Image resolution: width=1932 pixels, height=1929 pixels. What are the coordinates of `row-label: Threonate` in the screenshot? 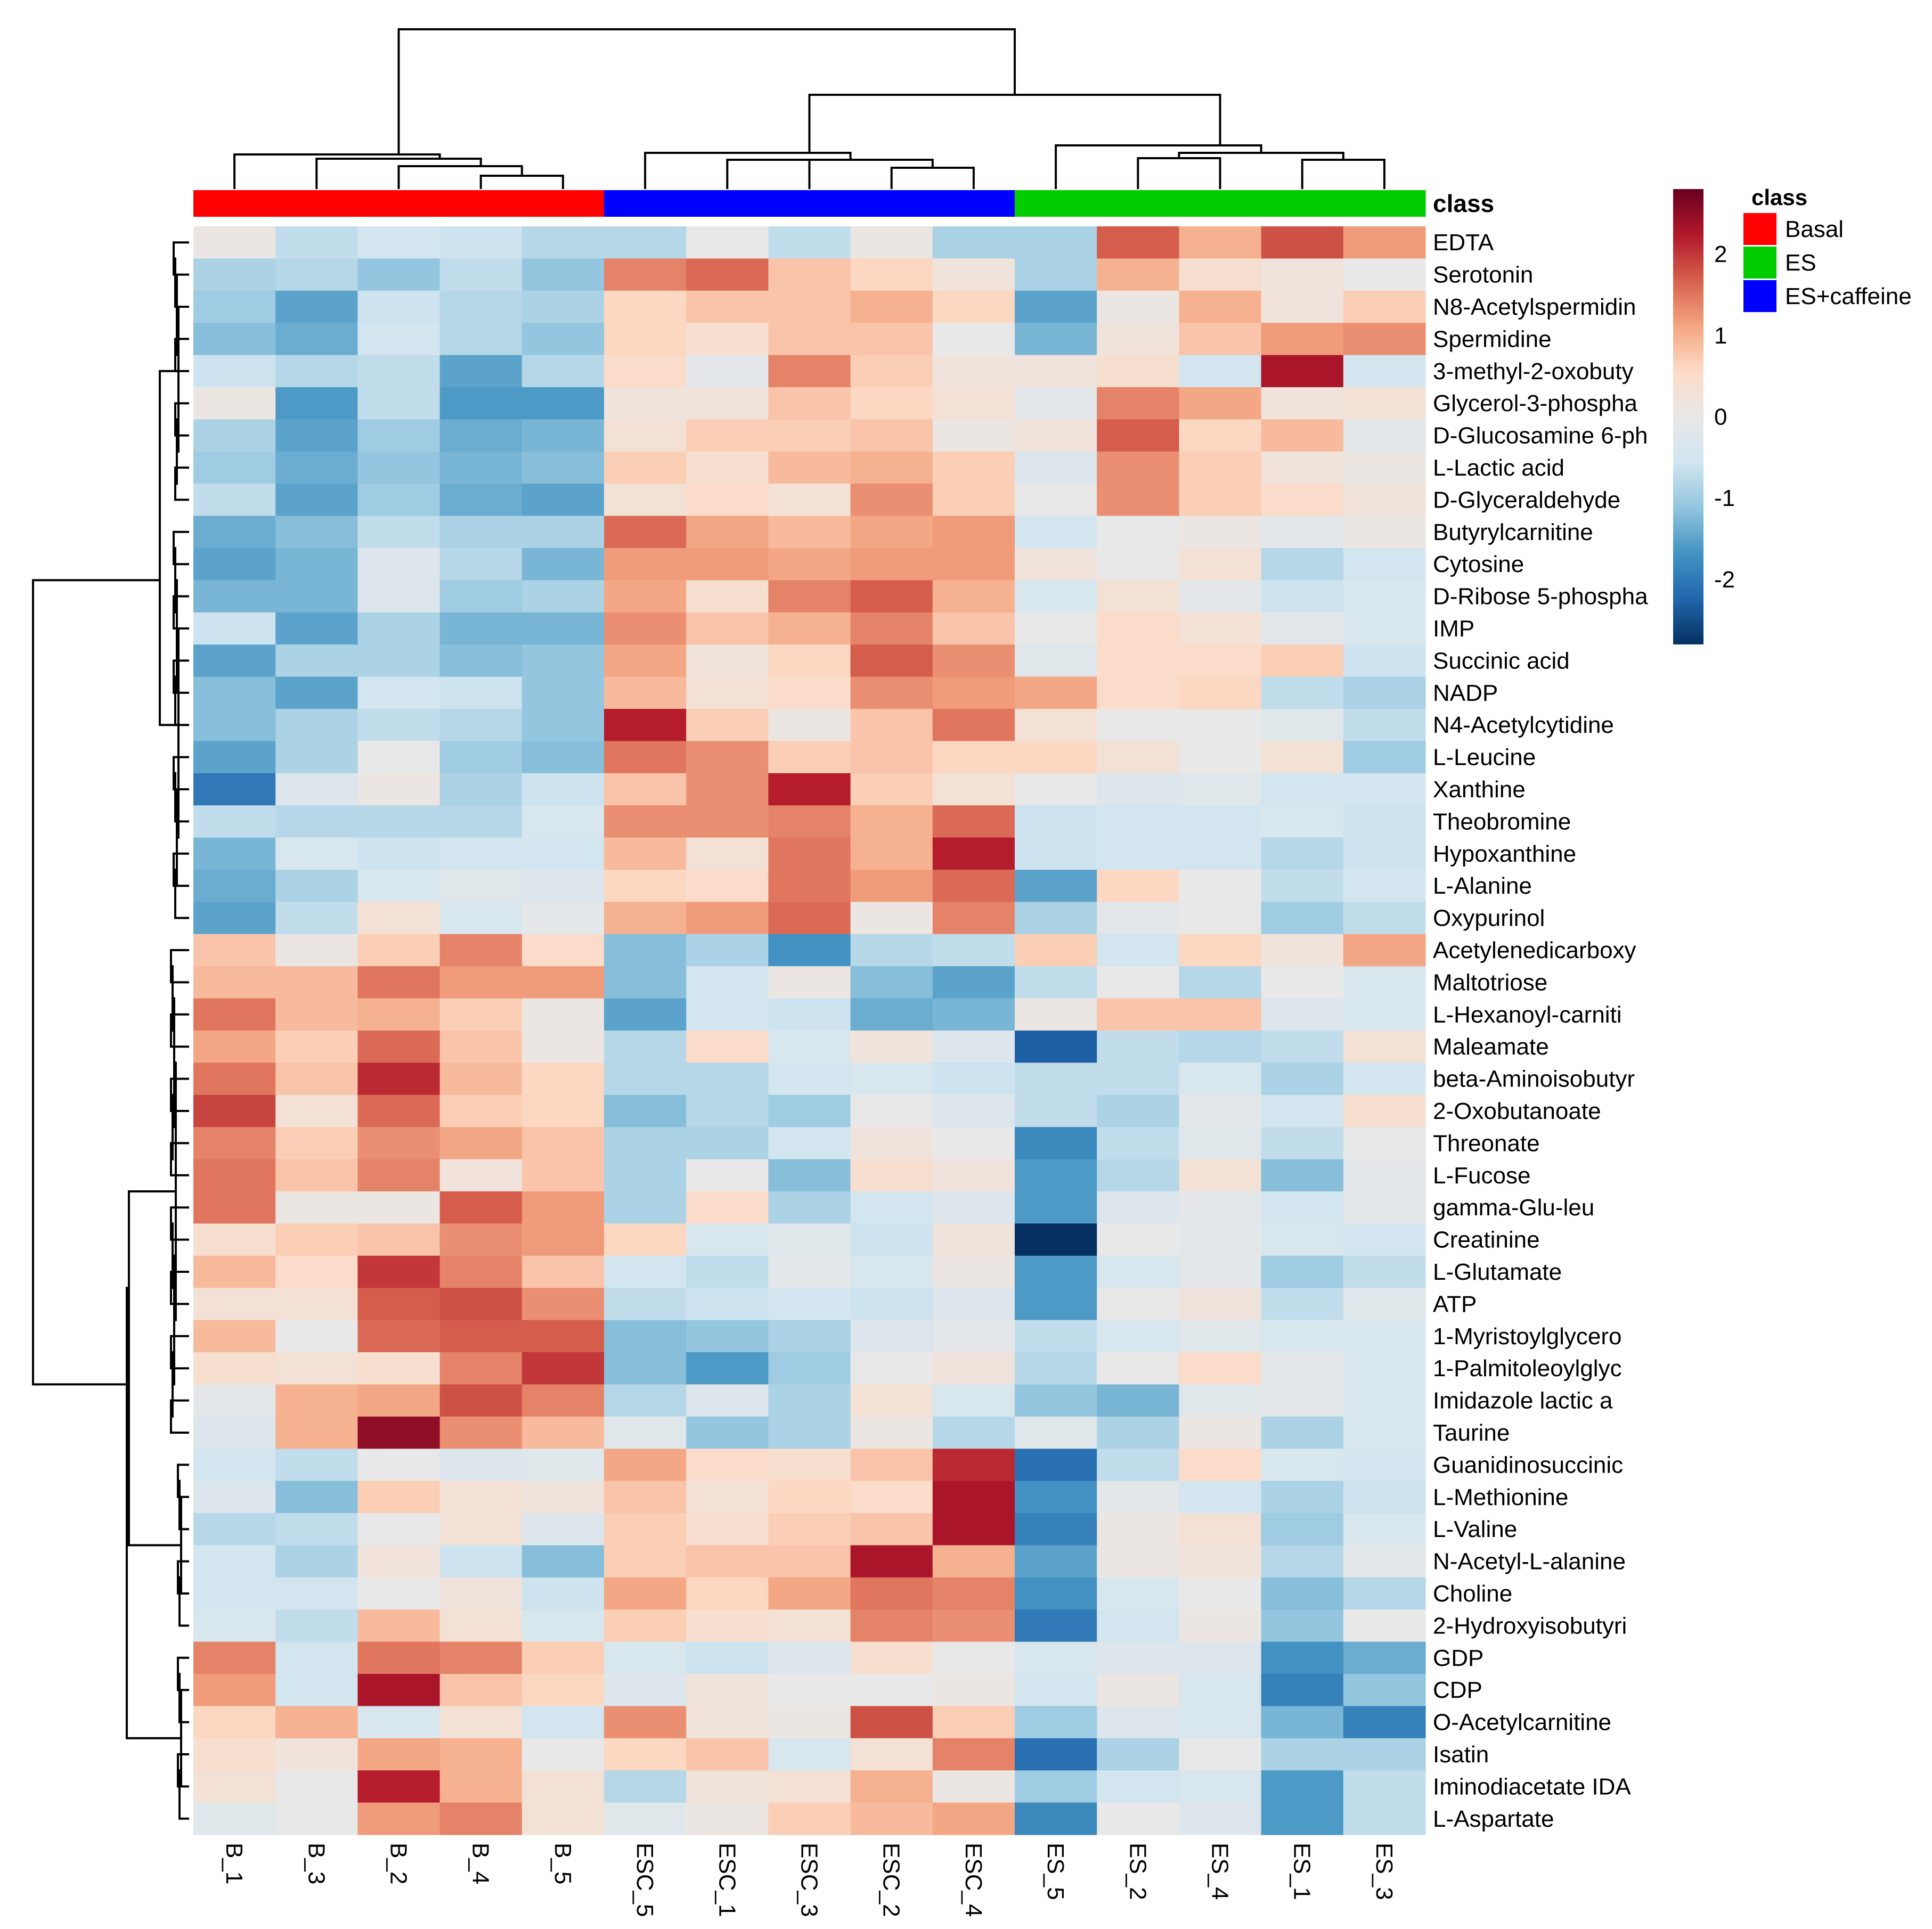 It's located at (1486, 1143).